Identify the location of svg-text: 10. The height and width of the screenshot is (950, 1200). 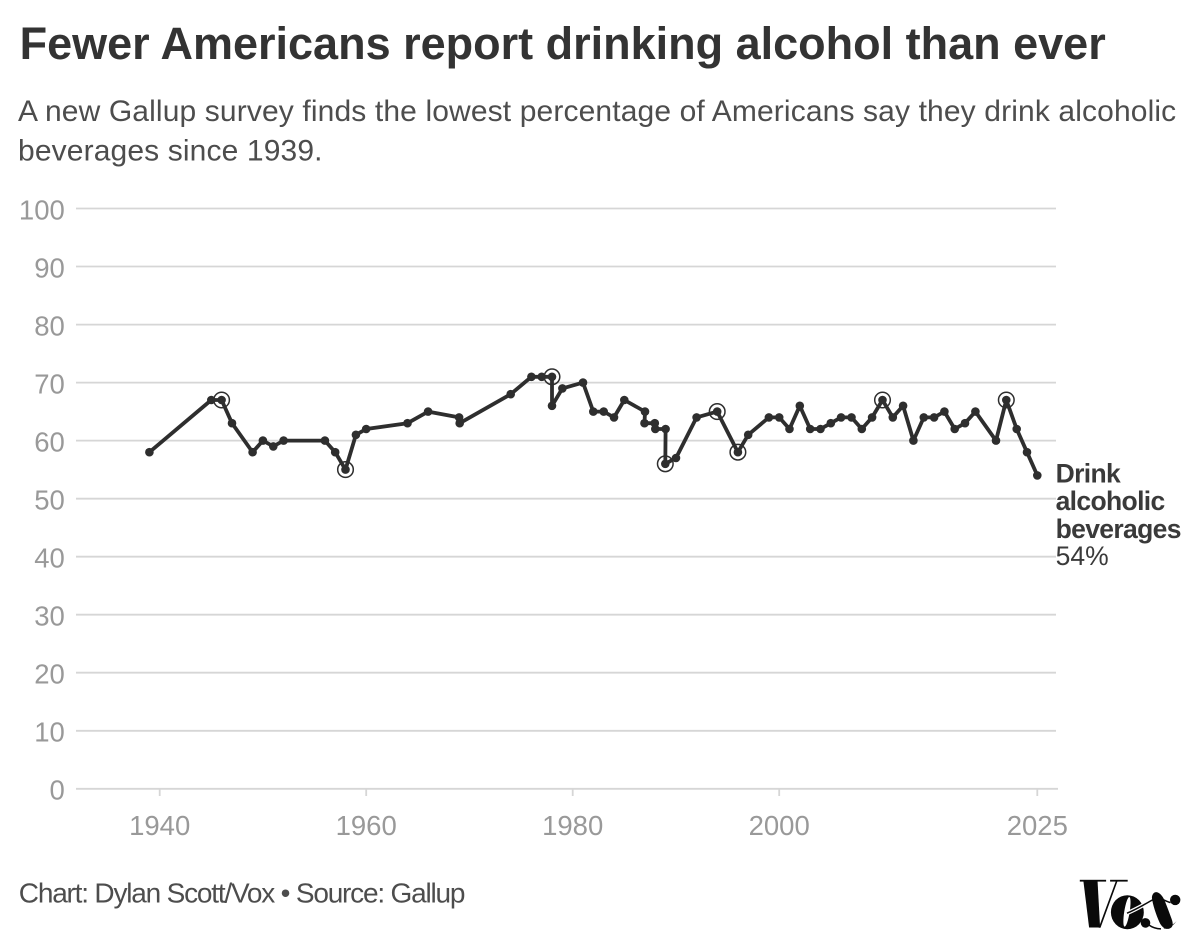
(49, 732).